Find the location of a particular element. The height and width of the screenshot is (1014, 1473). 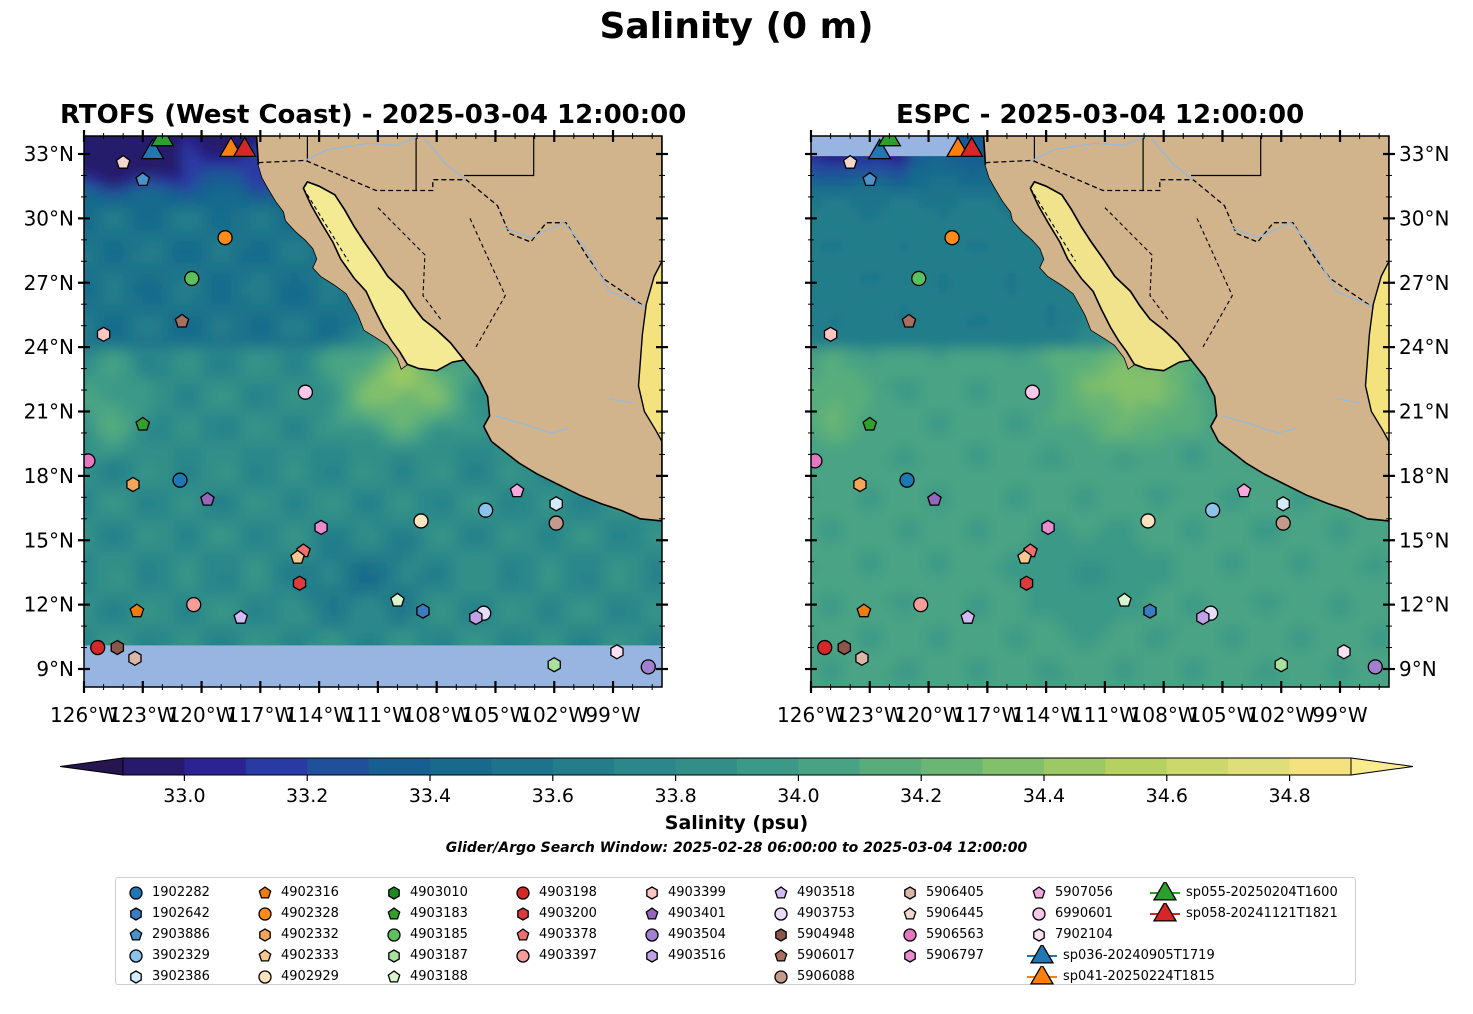

legend-item: 5906797 is located at coordinates (941, 955).